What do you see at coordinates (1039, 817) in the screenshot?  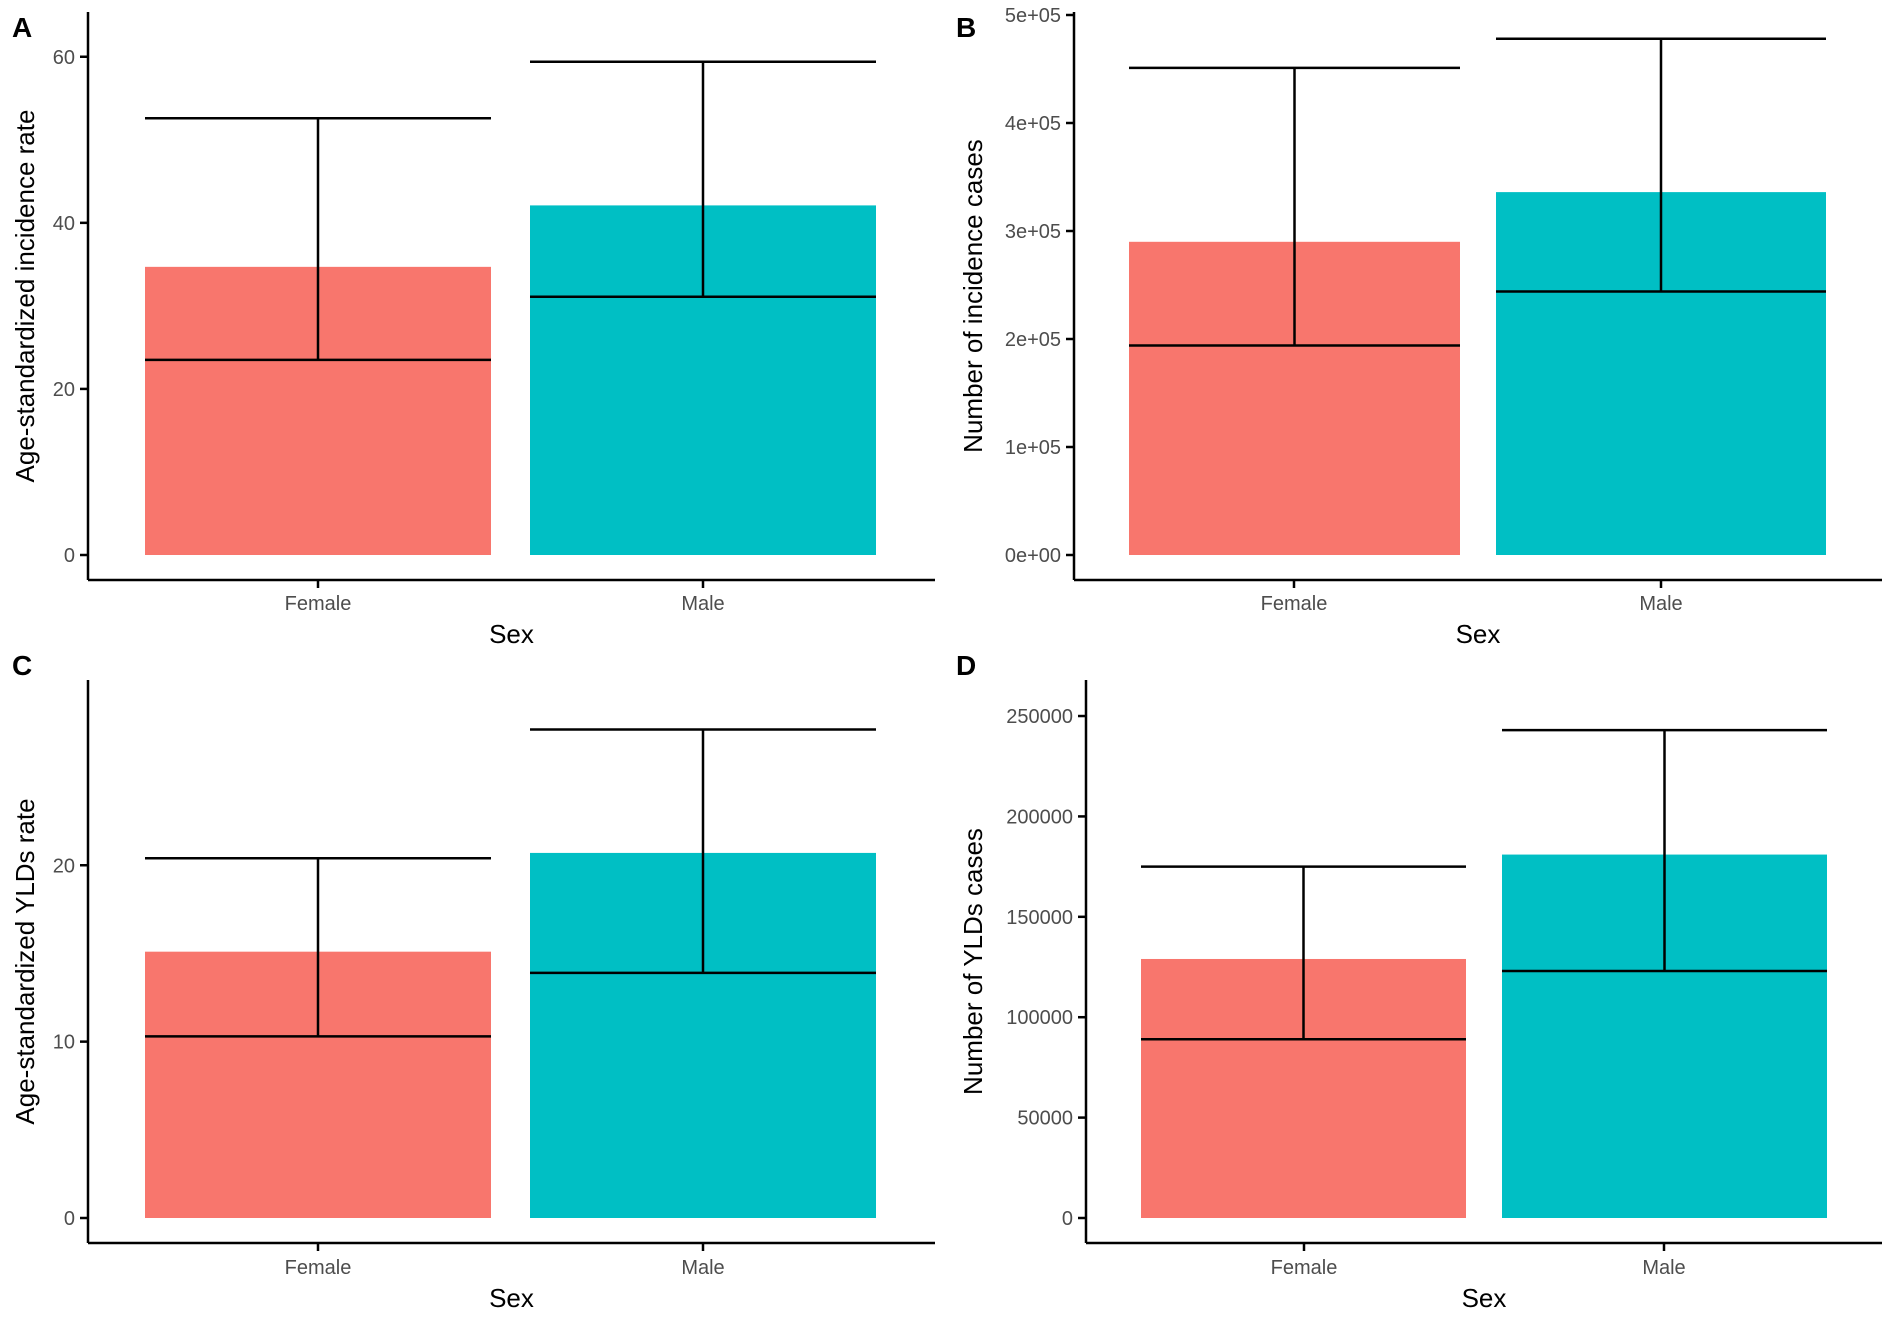 I see `y-tick-label: 200000` at bounding box center [1039, 817].